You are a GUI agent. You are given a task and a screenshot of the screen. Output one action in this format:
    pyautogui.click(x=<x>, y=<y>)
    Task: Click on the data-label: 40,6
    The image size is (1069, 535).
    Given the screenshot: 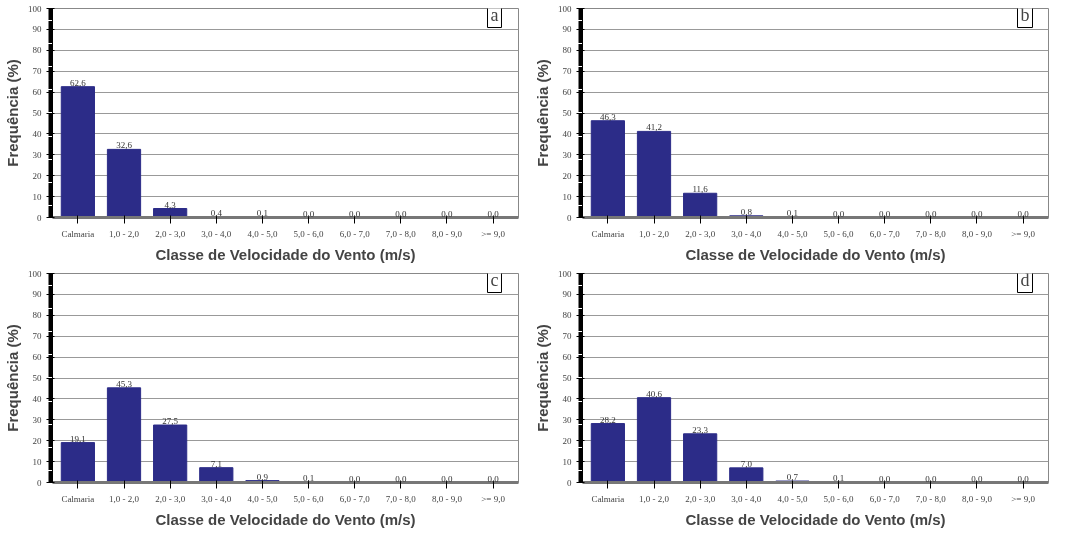 What is the action you would take?
    pyautogui.click(x=654, y=393)
    